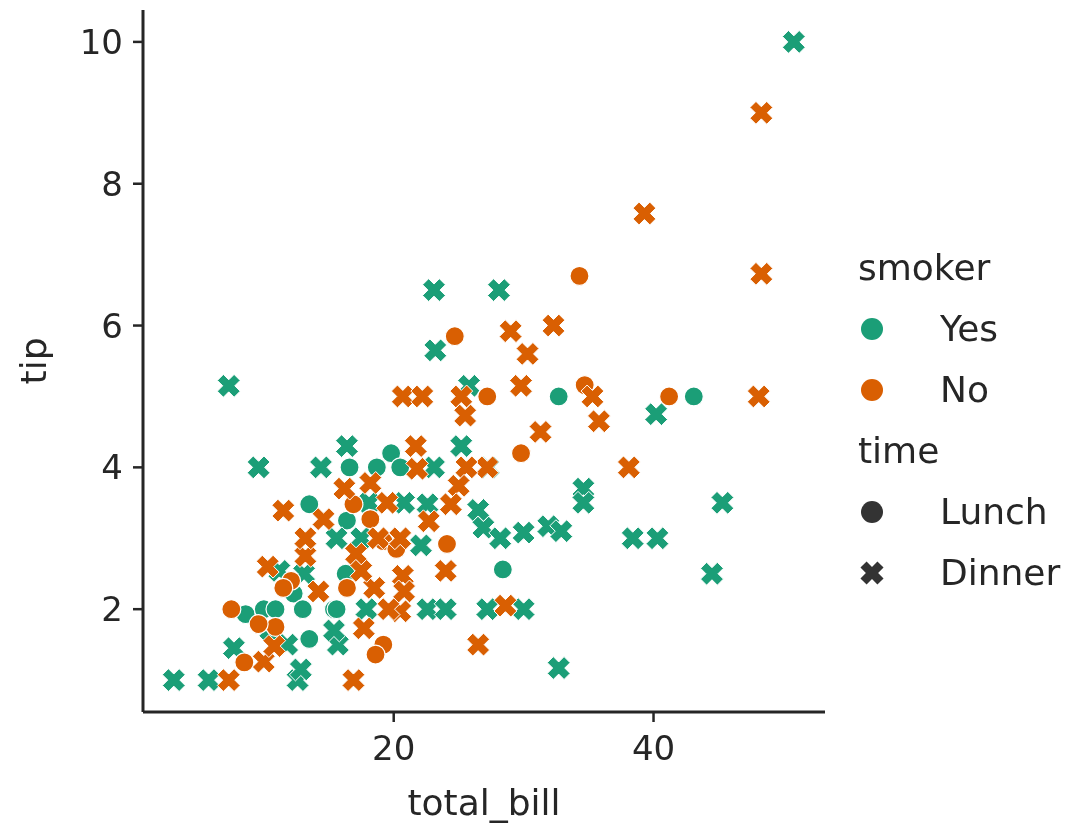 This screenshot has height=830, width=1088. What do you see at coordinates (964, 389) in the screenshot?
I see `legend-label: No` at bounding box center [964, 389].